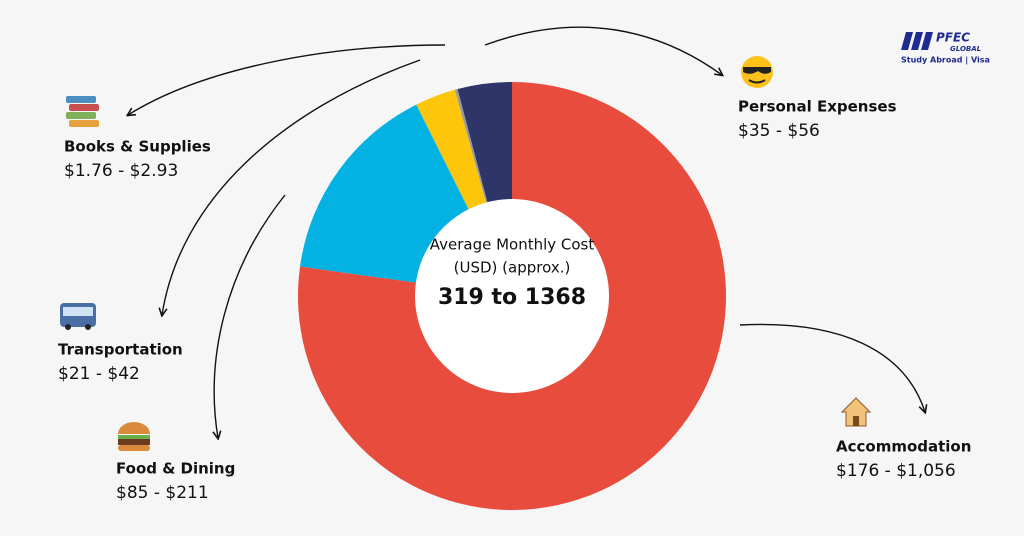  I want to click on value-label: $176 - $1,056, so click(896, 471).